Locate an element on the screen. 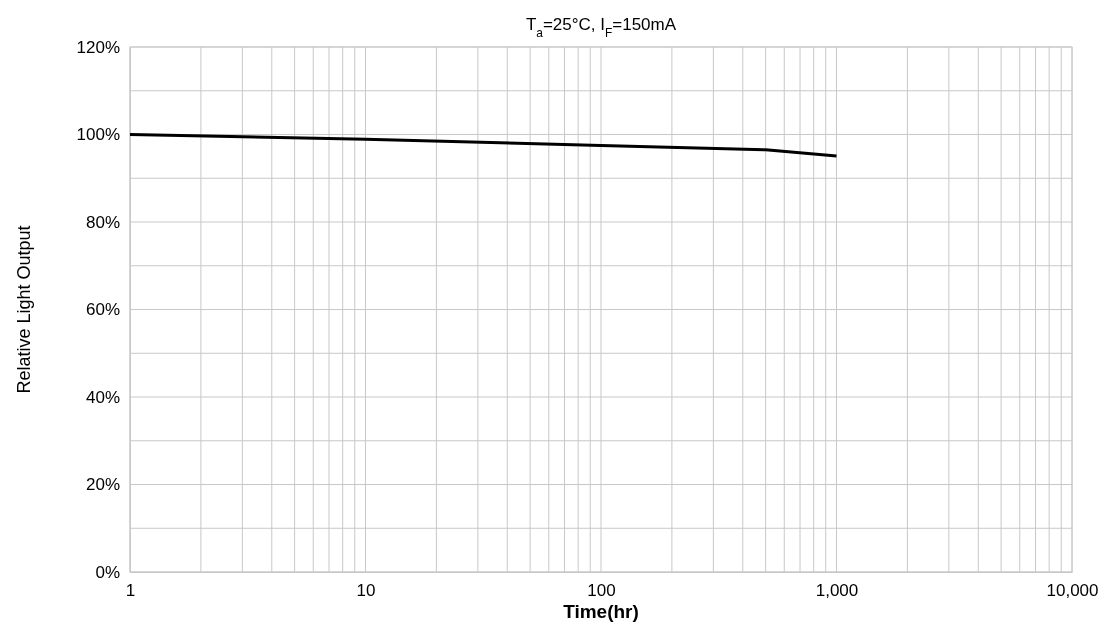  x-tick-label: 1,000 is located at coordinates (837, 591).